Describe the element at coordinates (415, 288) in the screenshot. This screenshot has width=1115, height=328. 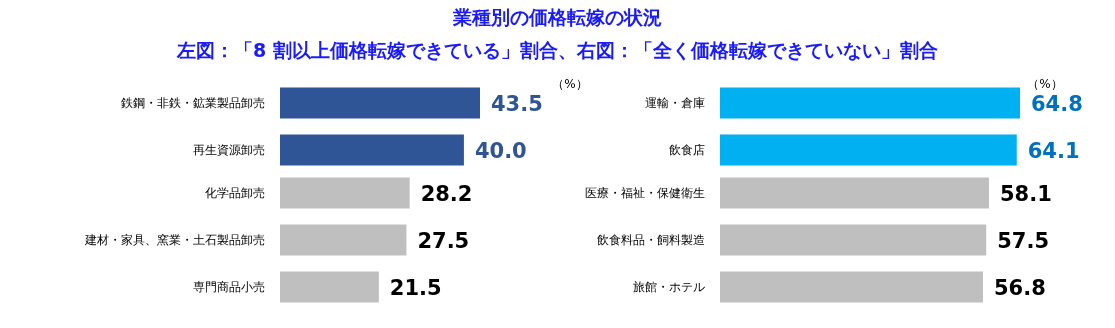
I see `data-label: 21.5` at that location.